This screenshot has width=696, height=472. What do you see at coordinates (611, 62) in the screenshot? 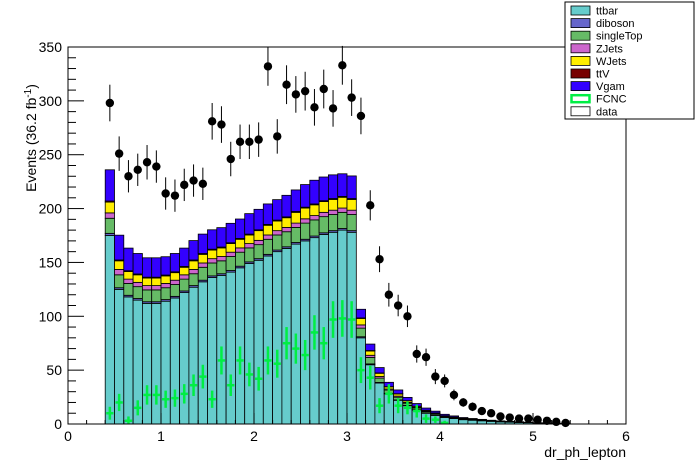
I see `legend-label: WJets` at bounding box center [611, 62].